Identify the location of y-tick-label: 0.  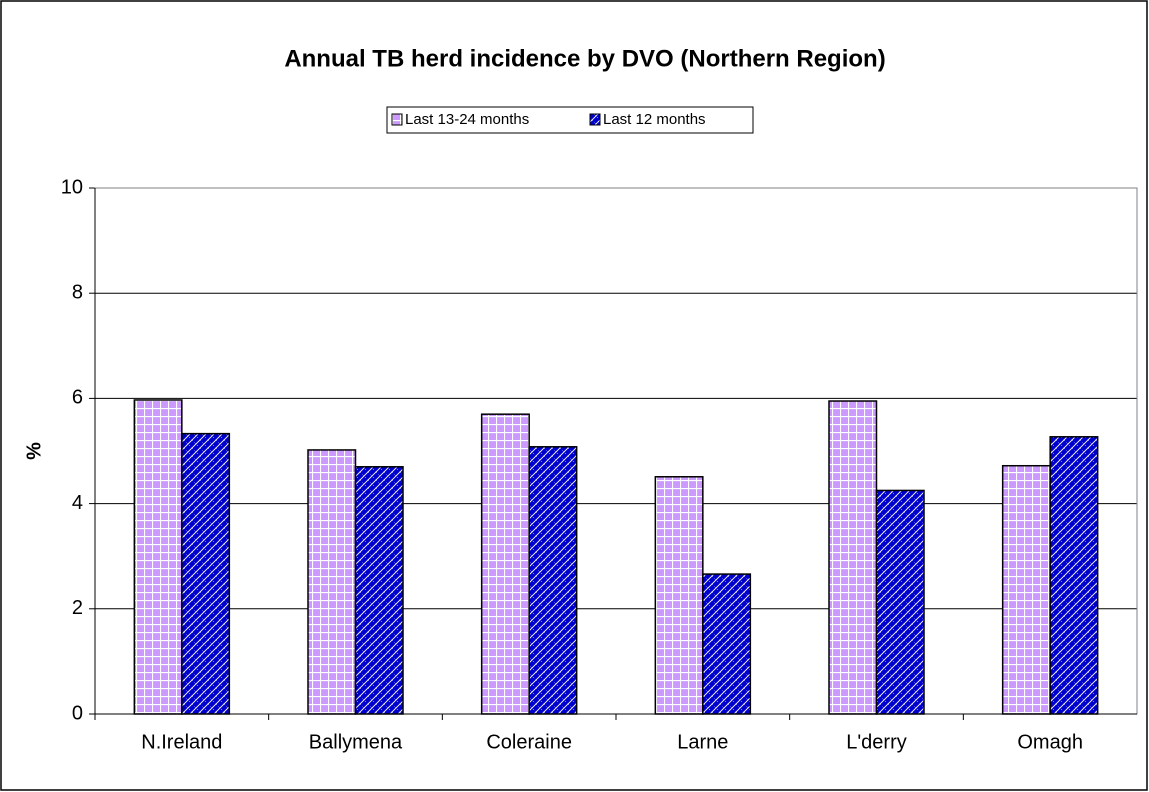
(77, 713).